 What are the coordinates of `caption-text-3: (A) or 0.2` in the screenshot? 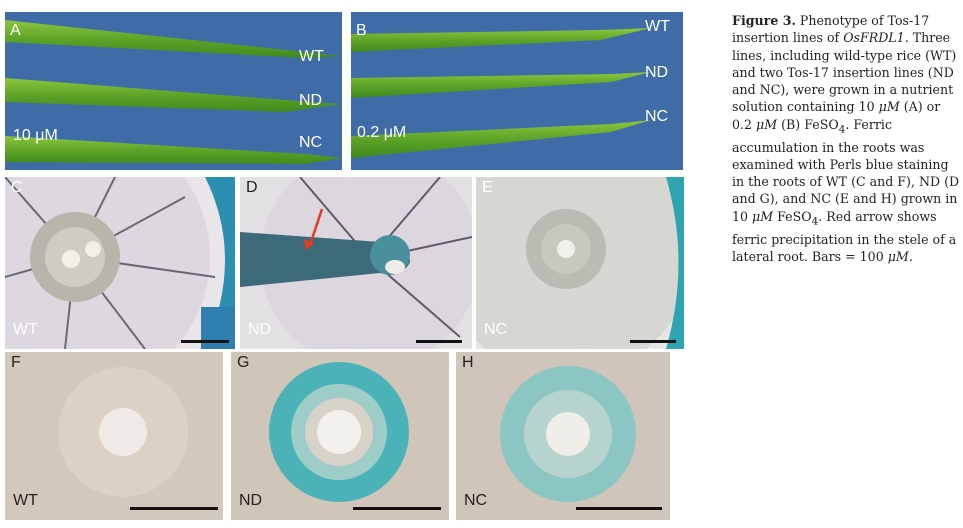 It's located at (836, 115).